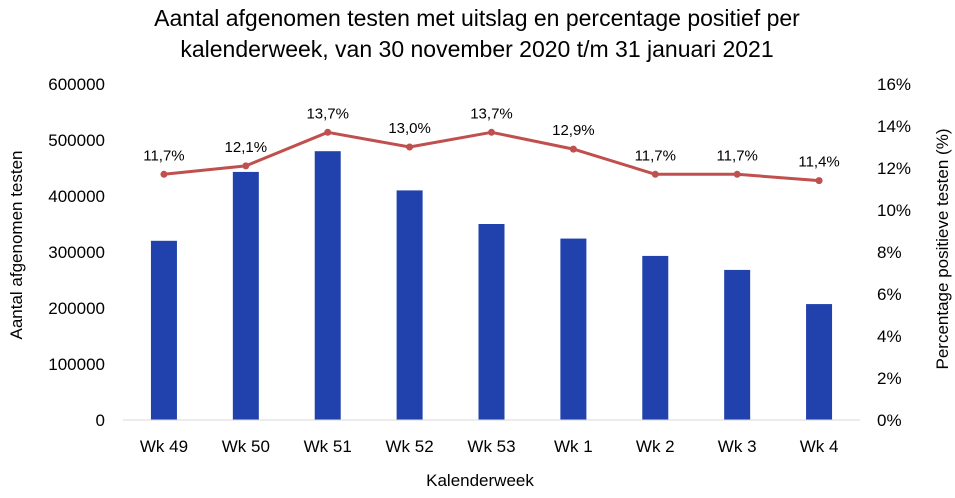 This screenshot has height=498, width=955. What do you see at coordinates (894, 126) in the screenshot?
I see `y-right-tick-7: 14%` at bounding box center [894, 126].